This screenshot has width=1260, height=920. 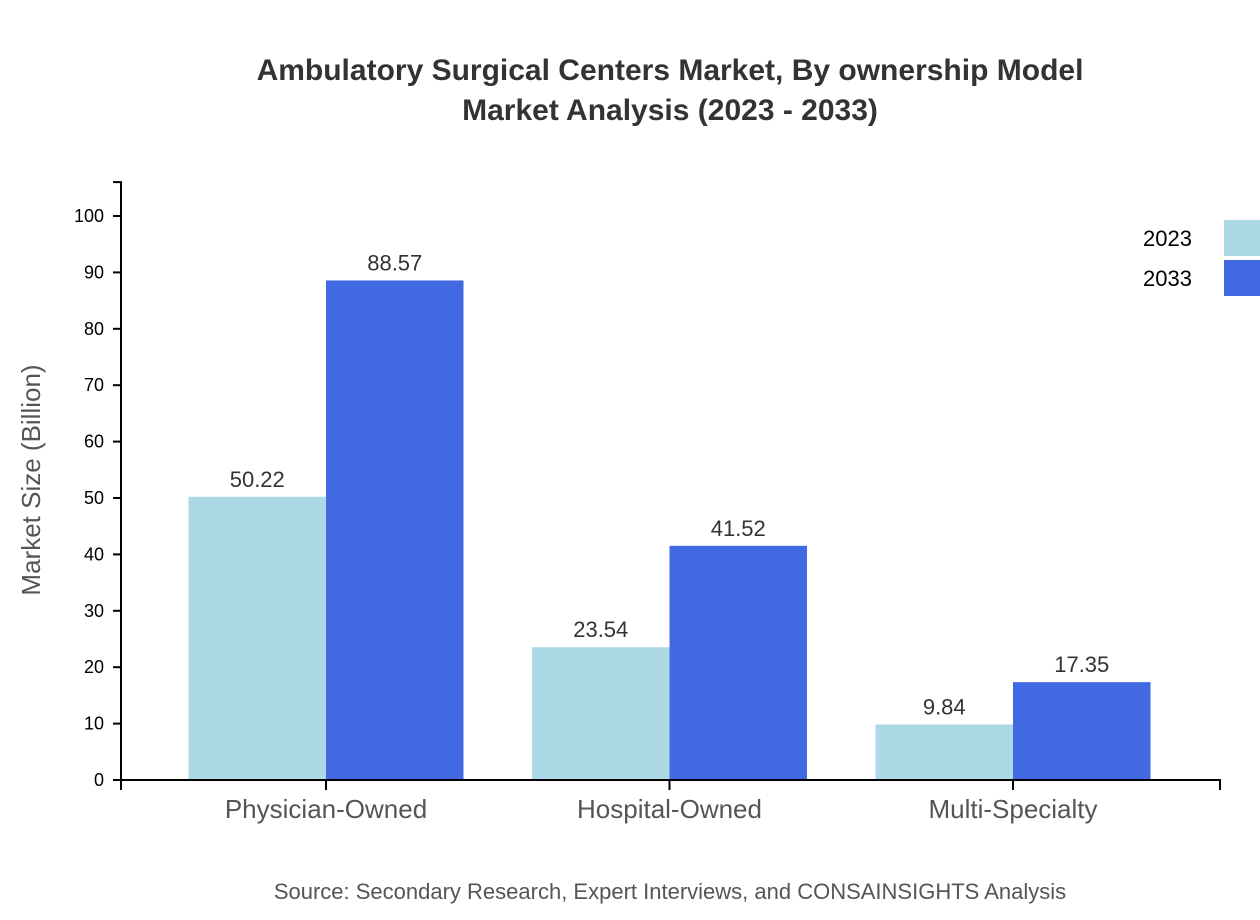 What do you see at coordinates (89, 216) in the screenshot?
I see `y-tick-label: 100` at bounding box center [89, 216].